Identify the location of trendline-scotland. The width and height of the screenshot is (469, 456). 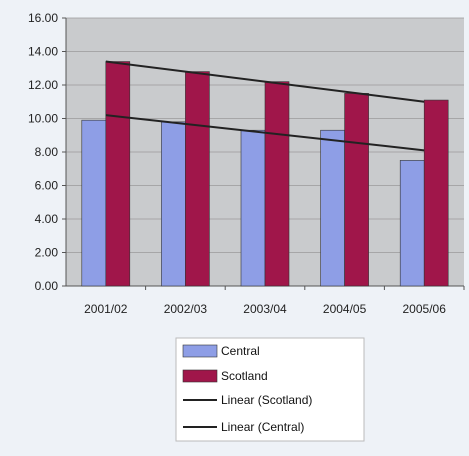
(265, 81).